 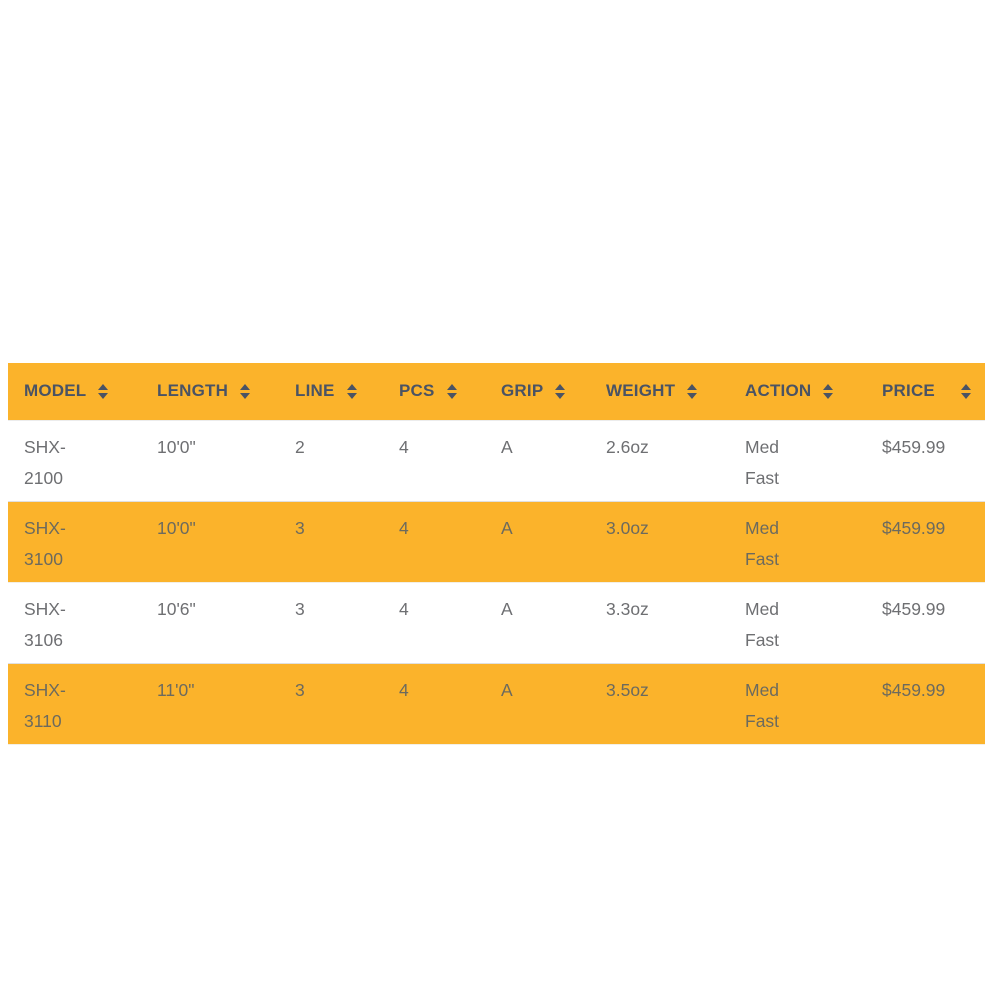 I want to click on cell-model: SHX- 2100, so click(x=74, y=461).